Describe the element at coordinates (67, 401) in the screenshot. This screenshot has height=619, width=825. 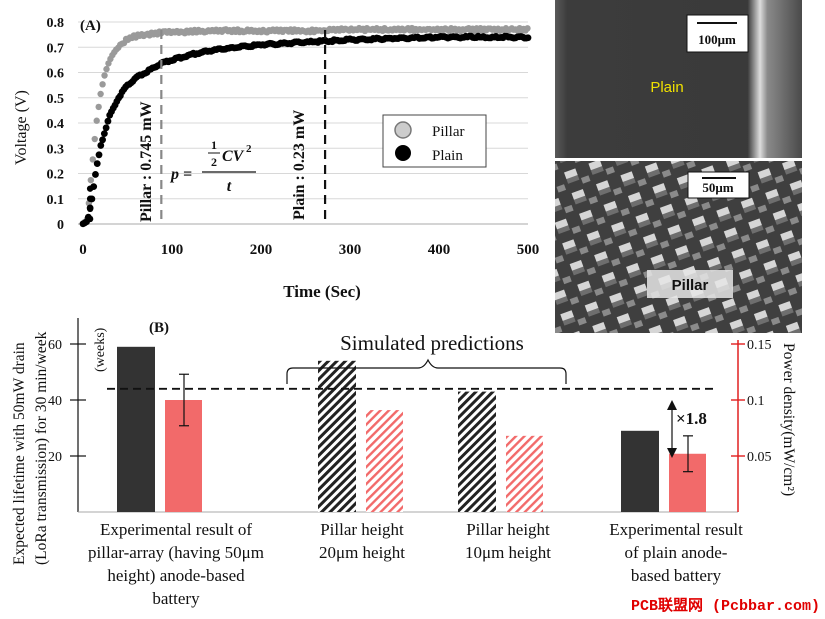
I see `panel-b-left-tick-labels: 20 40 60` at that location.